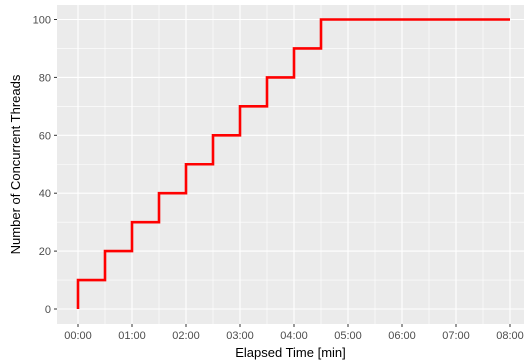 This screenshot has width=528, height=364. What do you see at coordinates (48, 310) in the screenshot?
I see `y-tick-label: 0` at bounding box center [48, 310].